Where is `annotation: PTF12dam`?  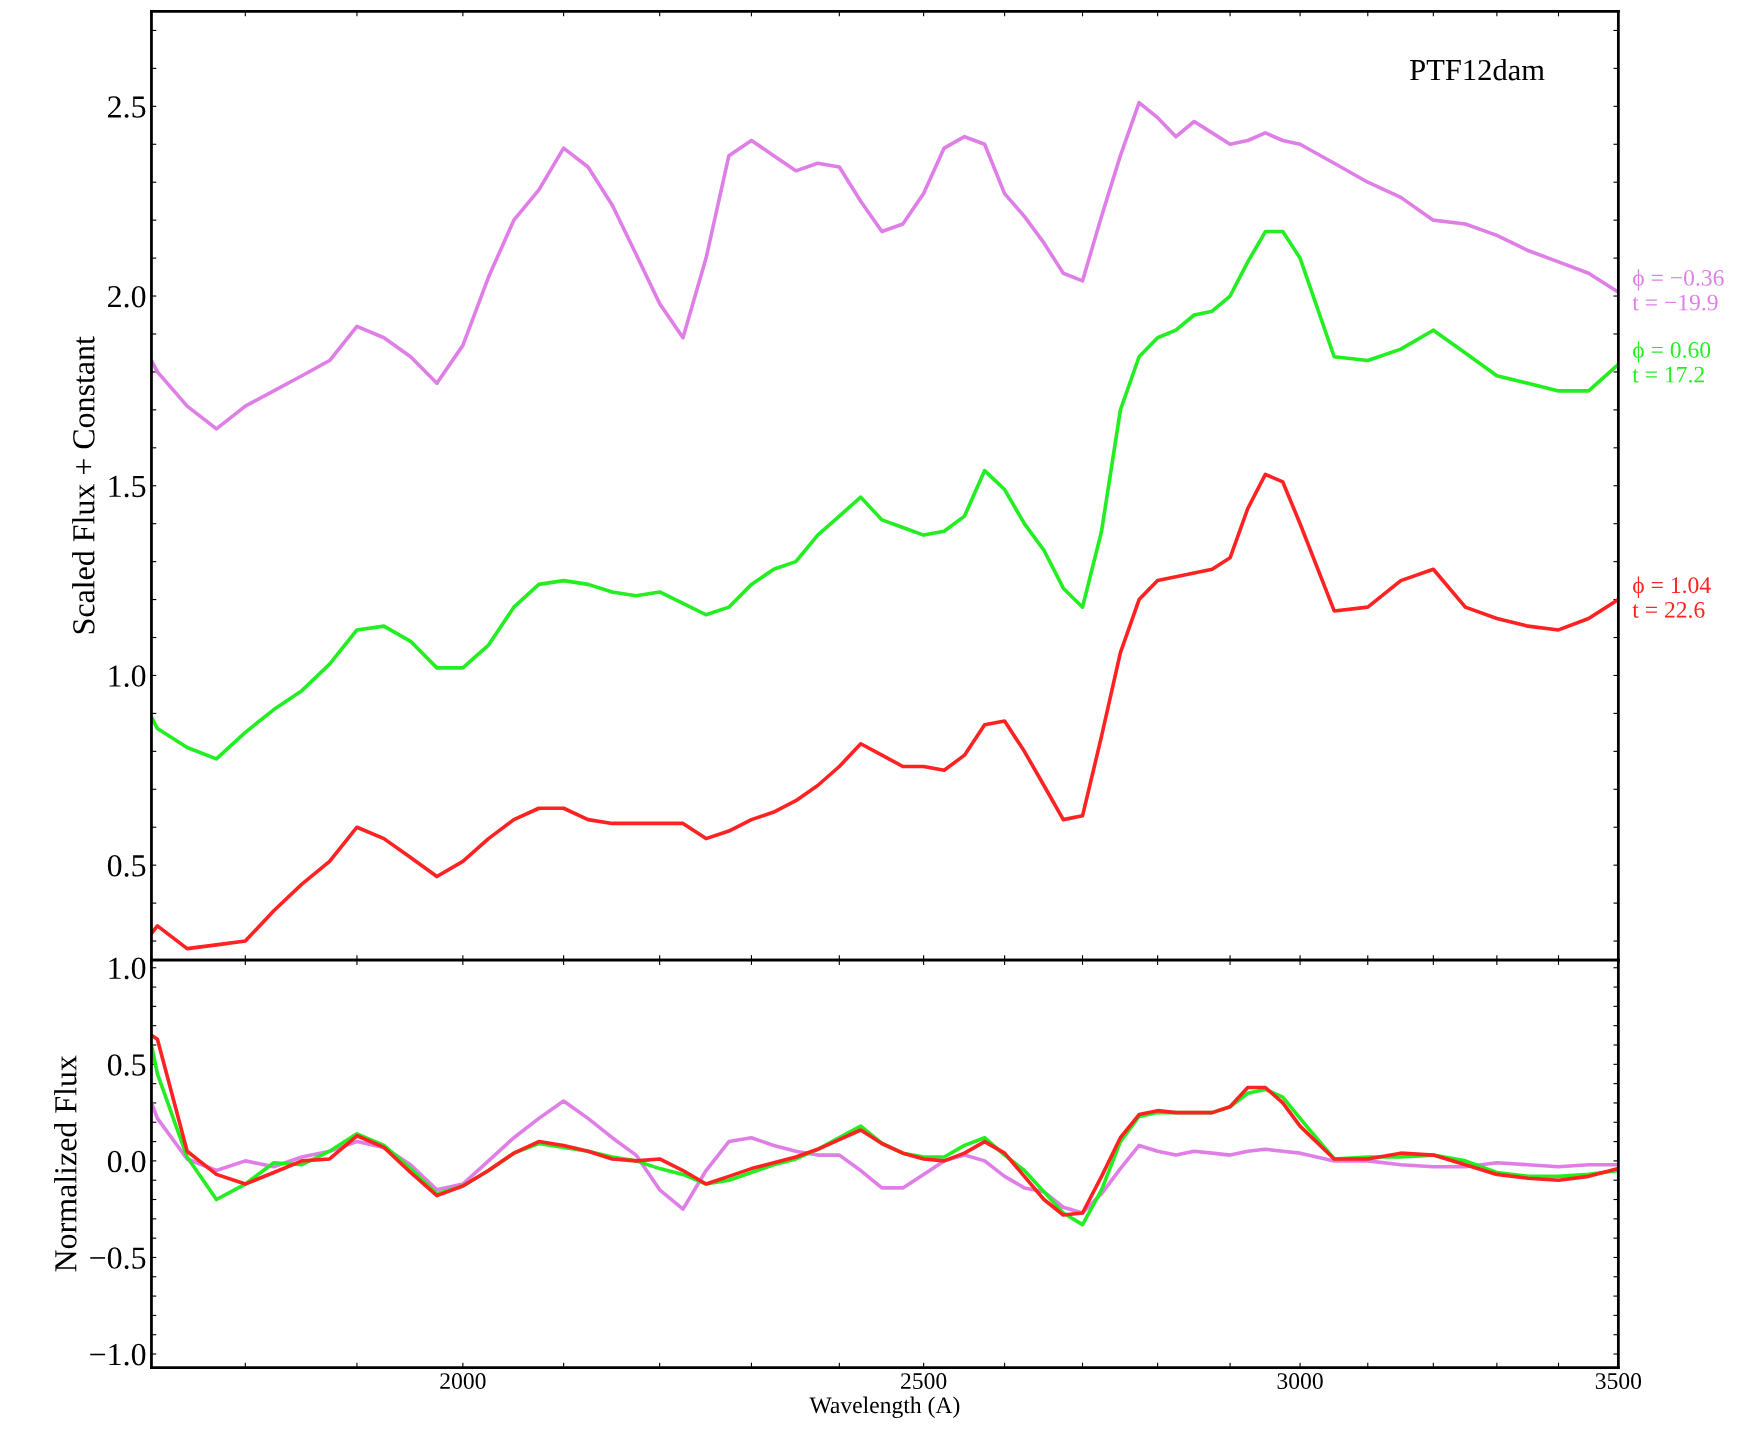 annotation: PTF12dam is located at coordinates (1477, 69).